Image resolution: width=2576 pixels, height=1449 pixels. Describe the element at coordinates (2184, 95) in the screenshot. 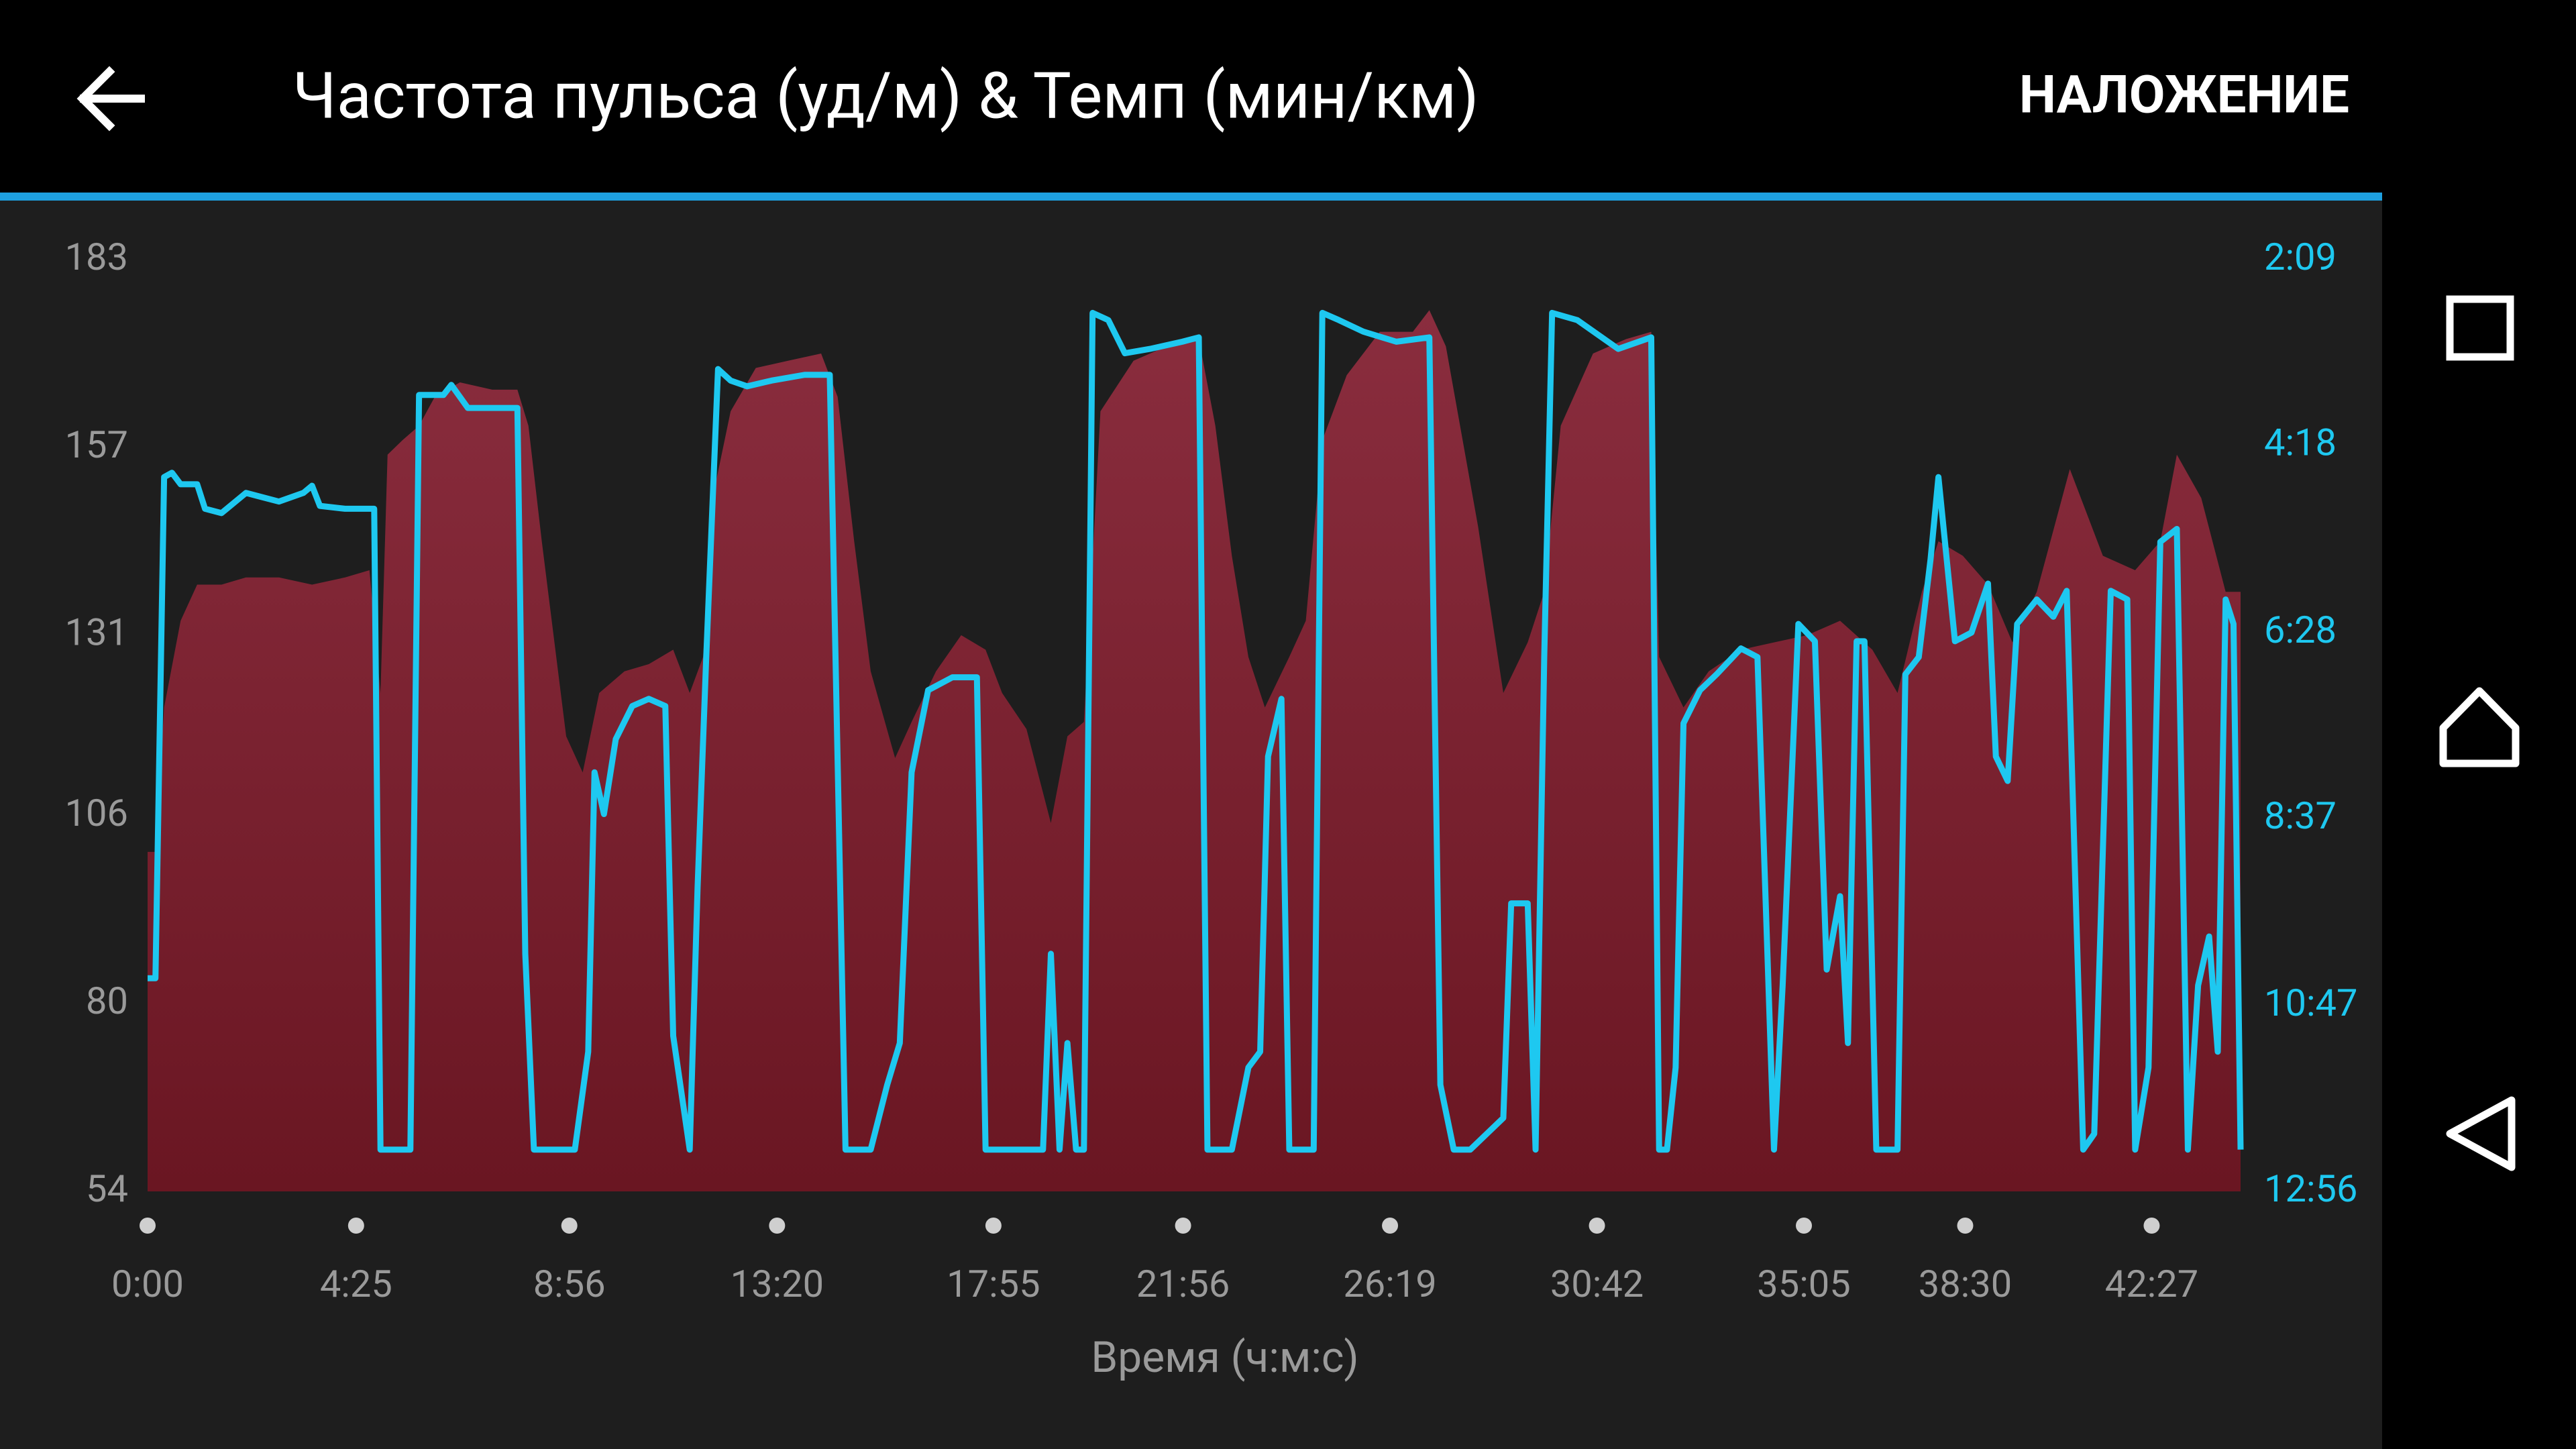

I see `overlay-button: НАЛОЖЕНИЕ` at that location.